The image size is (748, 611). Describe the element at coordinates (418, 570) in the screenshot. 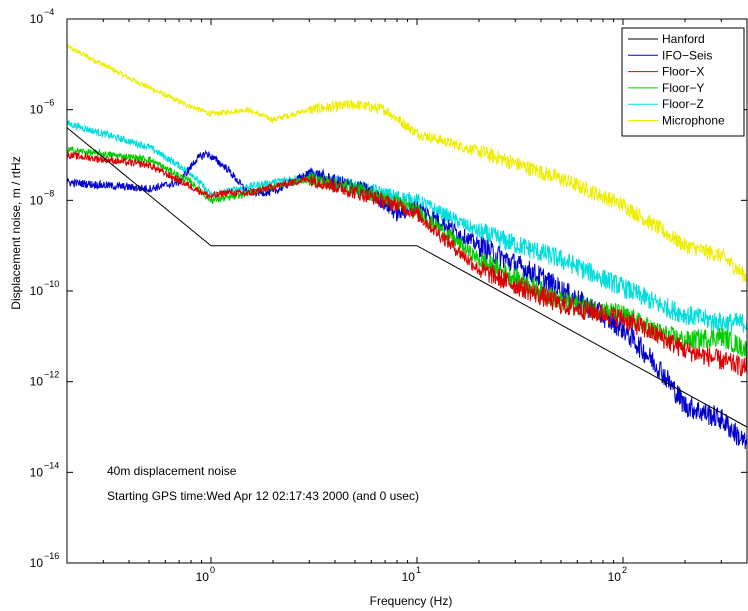

I see `x-tick-exponent: 1` at that location.